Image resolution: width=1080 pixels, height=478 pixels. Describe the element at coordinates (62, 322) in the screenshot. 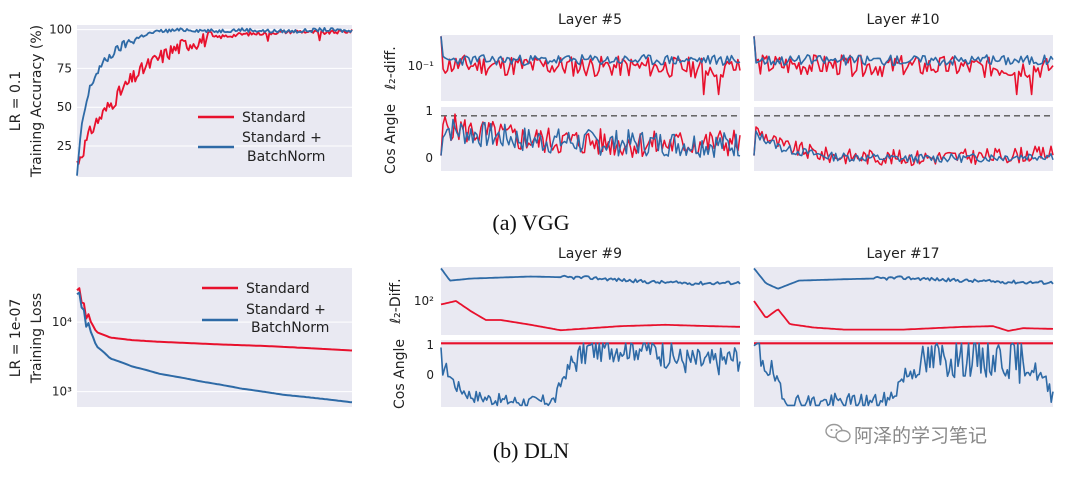

I see `ytick-label: 10⁴` at that location.